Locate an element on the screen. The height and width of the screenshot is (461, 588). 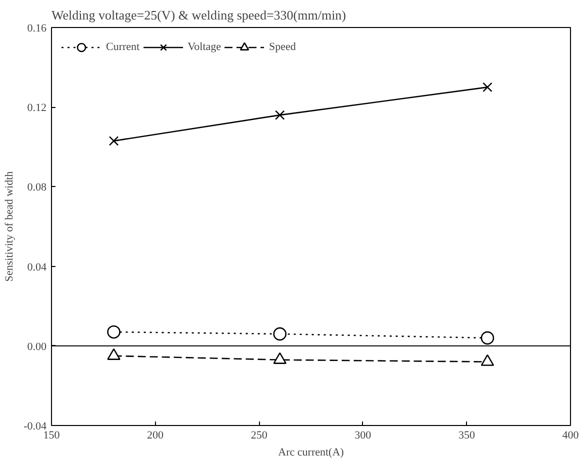
y-tick-label: 0.04 is located at coordinates (37, 267).